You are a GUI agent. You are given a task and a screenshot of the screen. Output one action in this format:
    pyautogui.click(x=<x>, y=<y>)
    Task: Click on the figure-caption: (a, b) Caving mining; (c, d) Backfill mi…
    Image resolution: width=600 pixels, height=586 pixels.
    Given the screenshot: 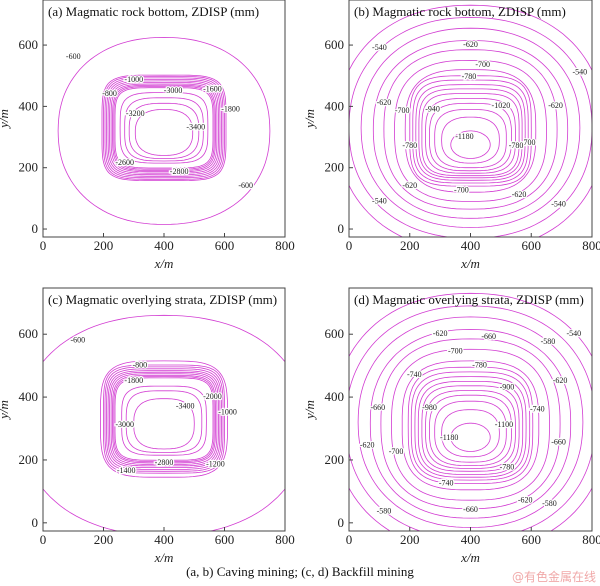 What is the action you would take?
    pyautogui.click(x=300, y=571)
    